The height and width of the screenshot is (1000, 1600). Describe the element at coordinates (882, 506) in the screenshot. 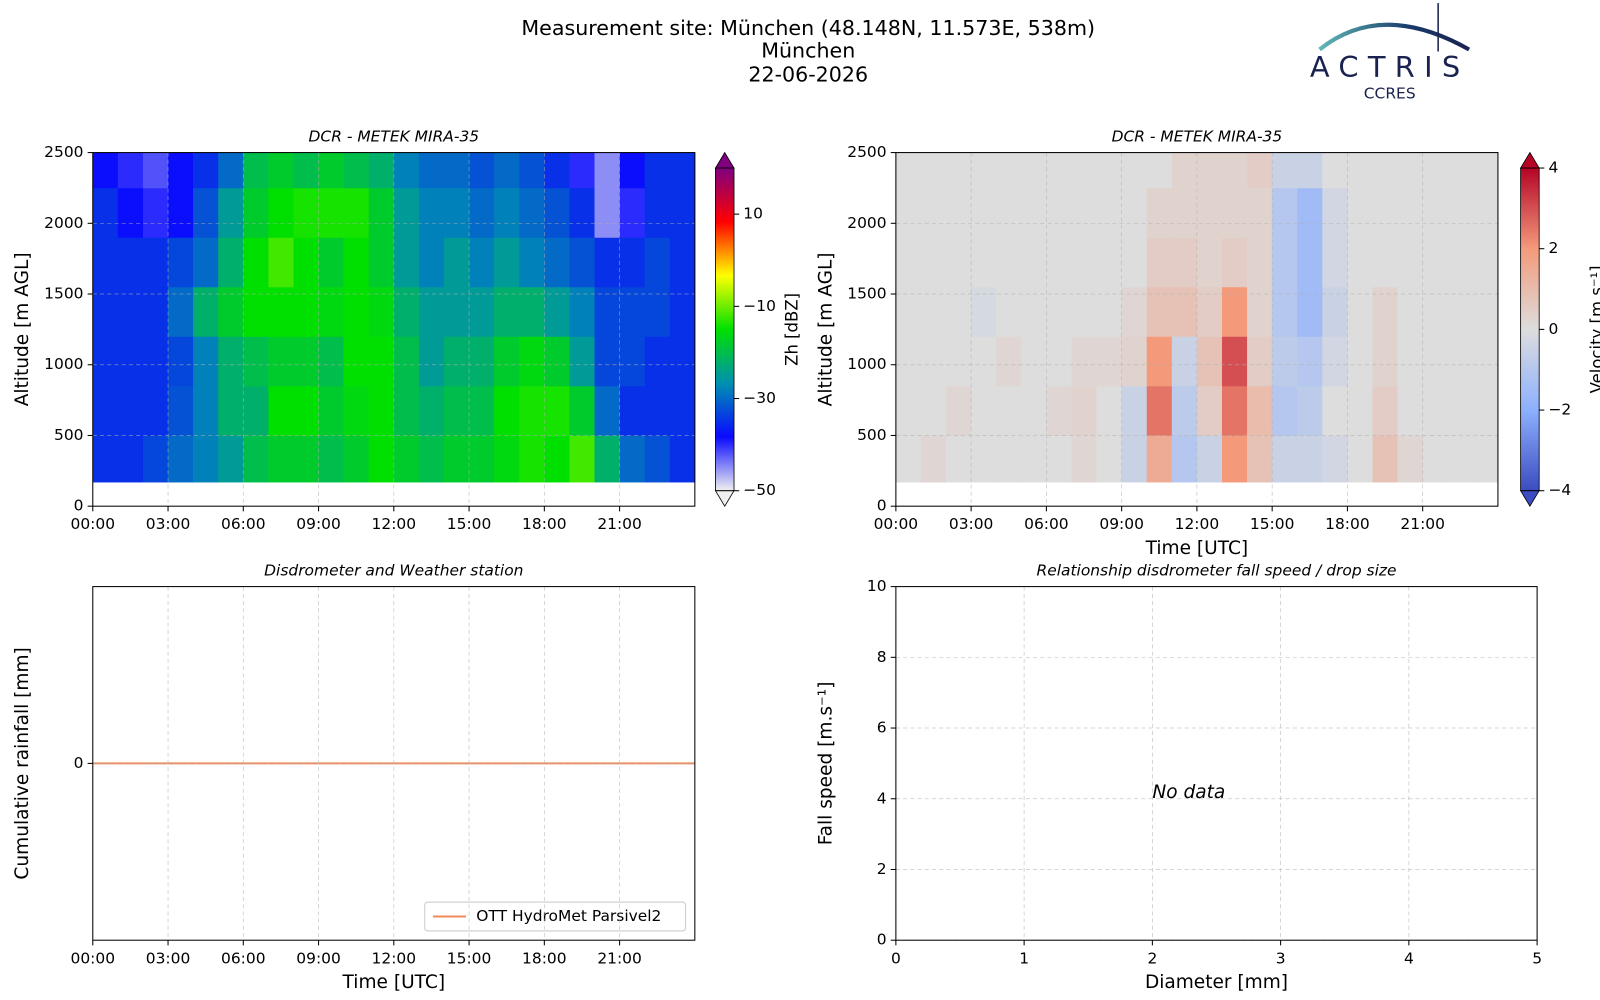

I see `y-tick-label: 0` at that location.